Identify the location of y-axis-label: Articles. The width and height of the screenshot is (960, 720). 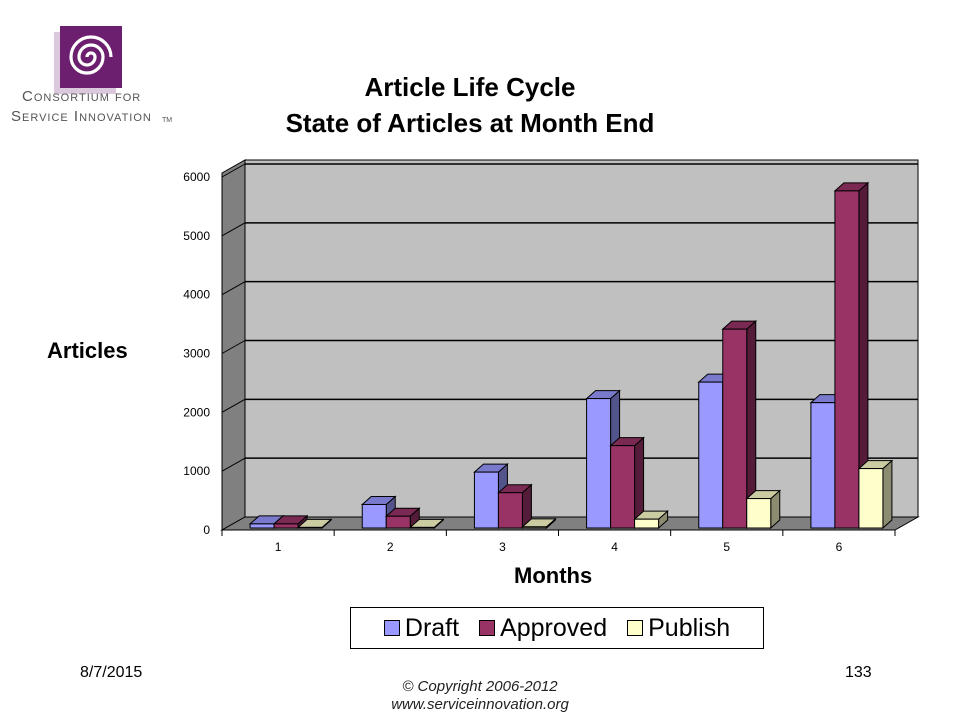
(87, 350).